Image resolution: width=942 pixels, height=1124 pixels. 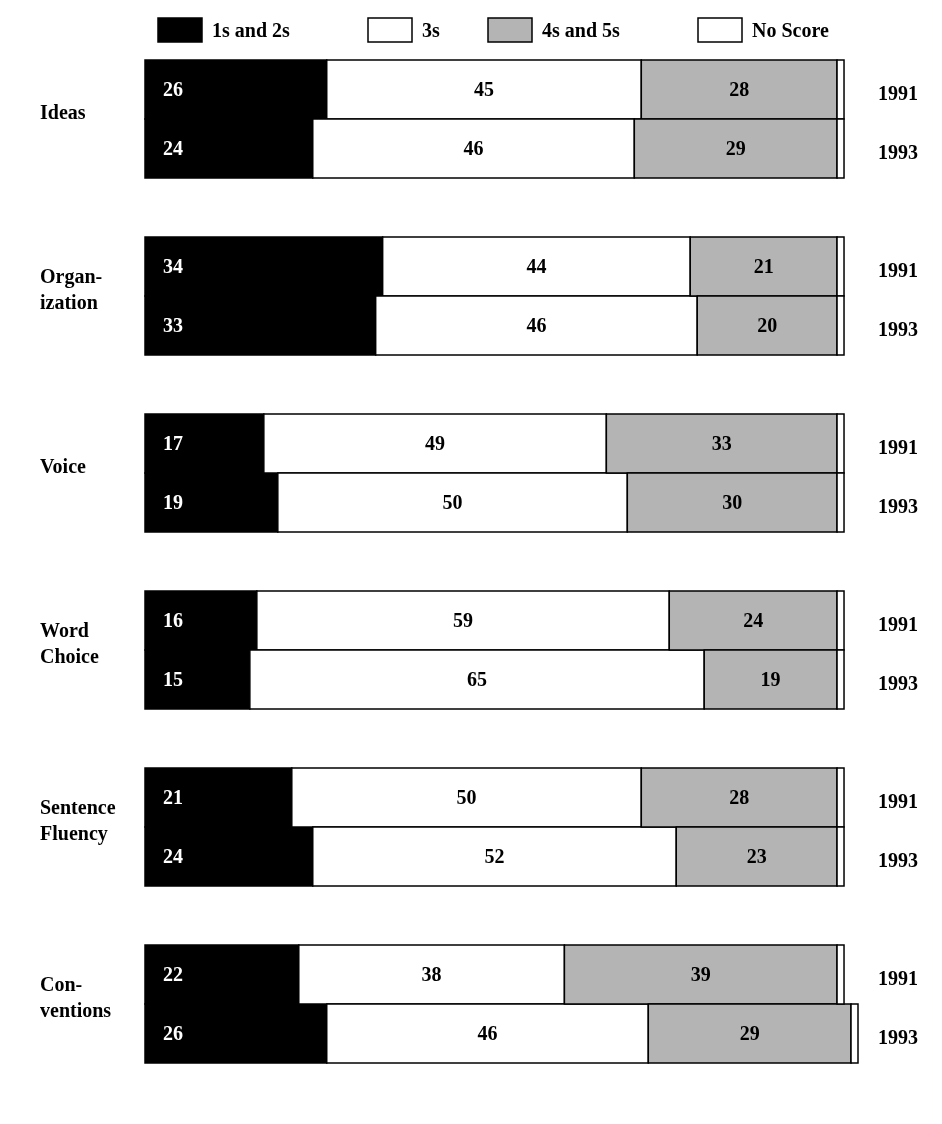 What do you see at coordinates (581, 30) in the screenshot?
I see `legend-label: 4s and 5s` at bounding box center [581, 30].